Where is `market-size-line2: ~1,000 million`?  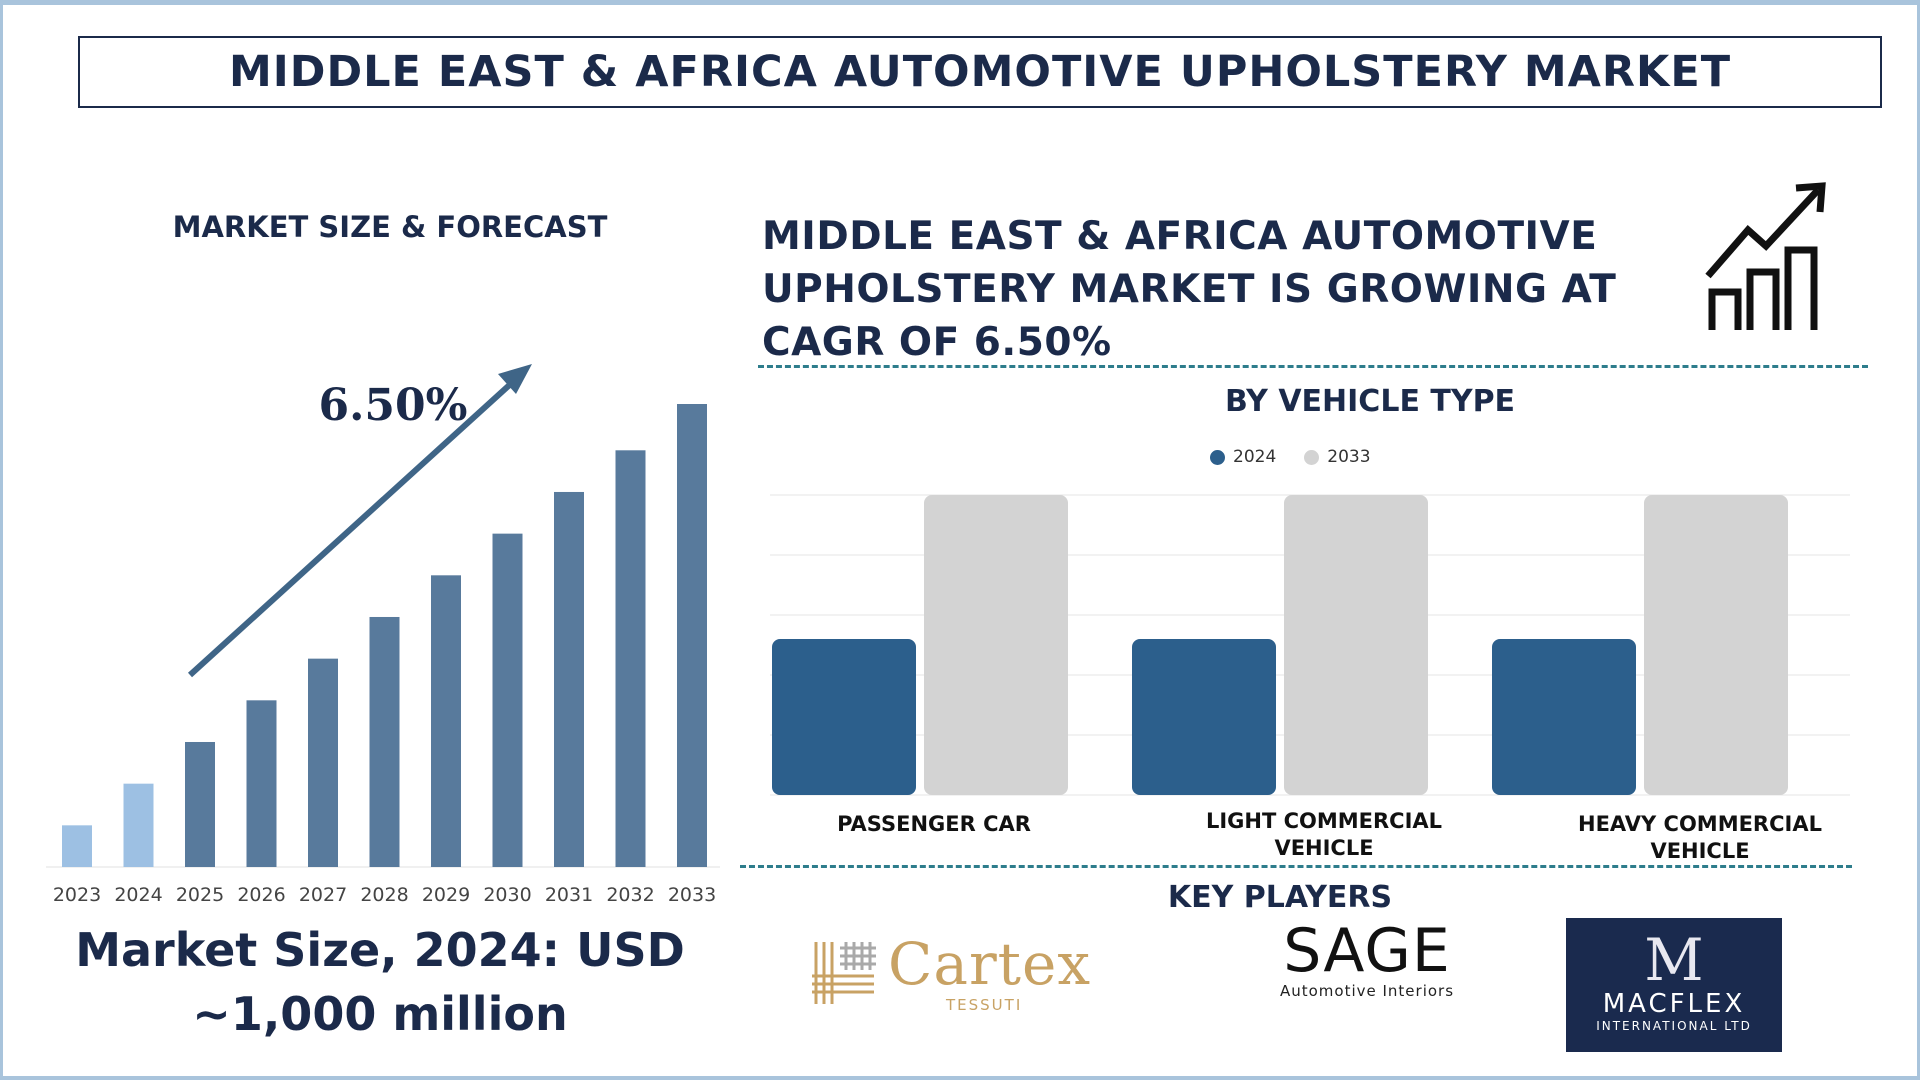 market-size-line2: ~1,000 million is located at coordinates (380, 1014).